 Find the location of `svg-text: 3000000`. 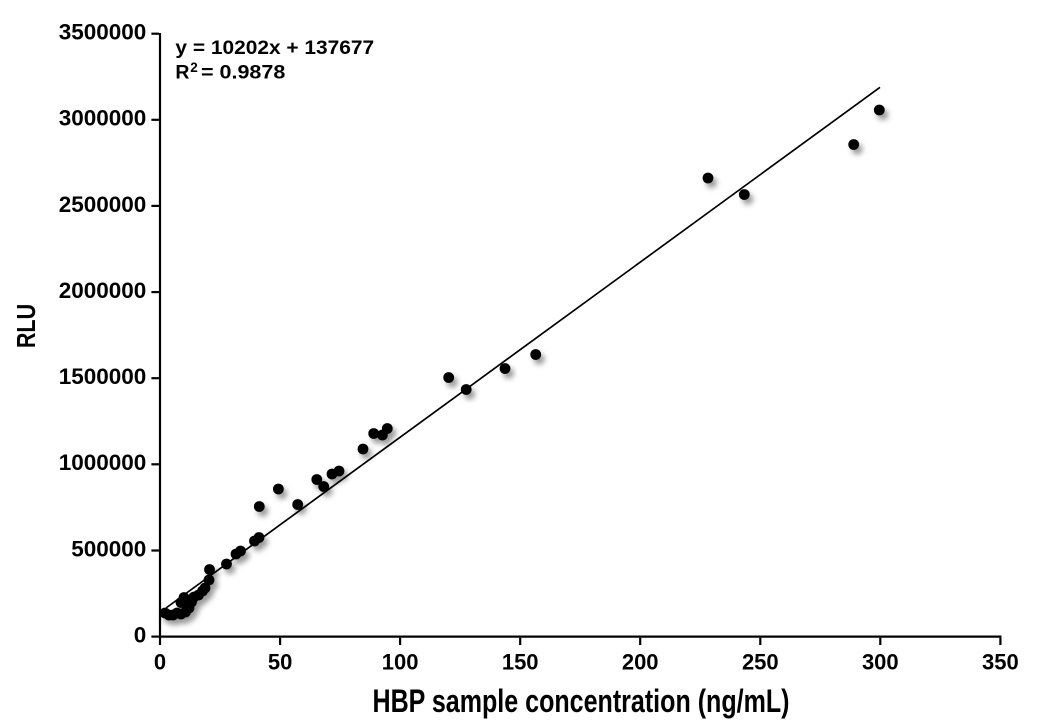

svg-text: 3000000 is located at coordinates (103, 118).